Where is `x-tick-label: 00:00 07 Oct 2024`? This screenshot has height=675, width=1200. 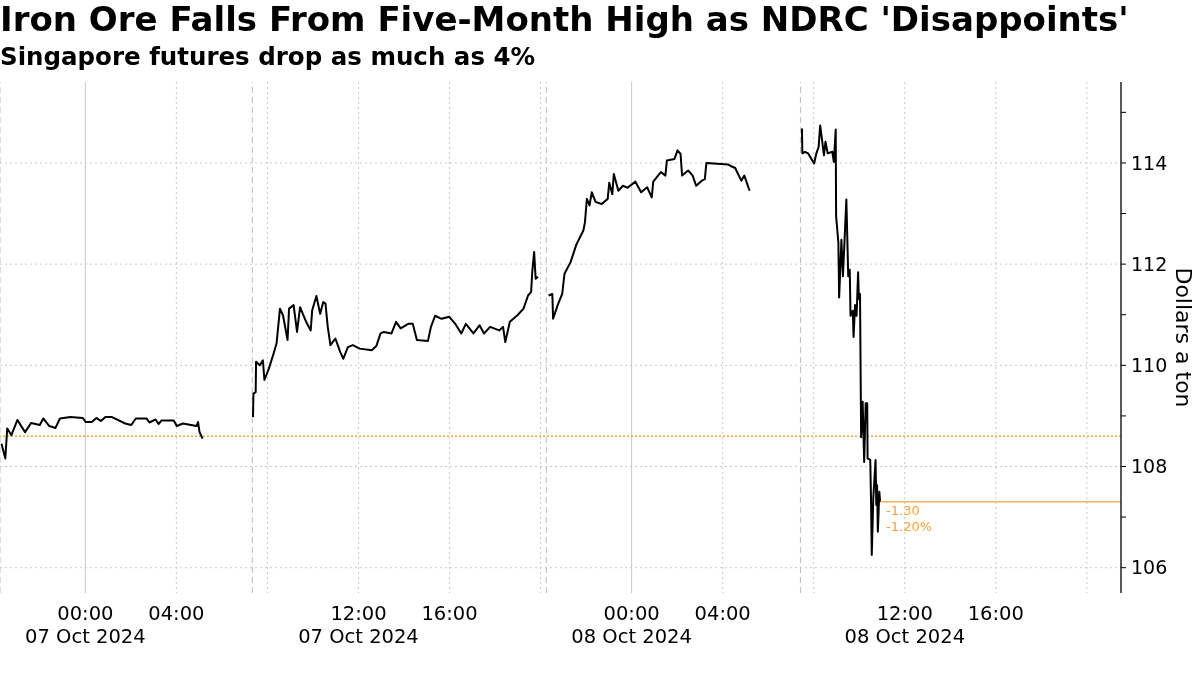 x-tick-label: 00:00 07 Oct 2024 is located at coordinates (85, 625).